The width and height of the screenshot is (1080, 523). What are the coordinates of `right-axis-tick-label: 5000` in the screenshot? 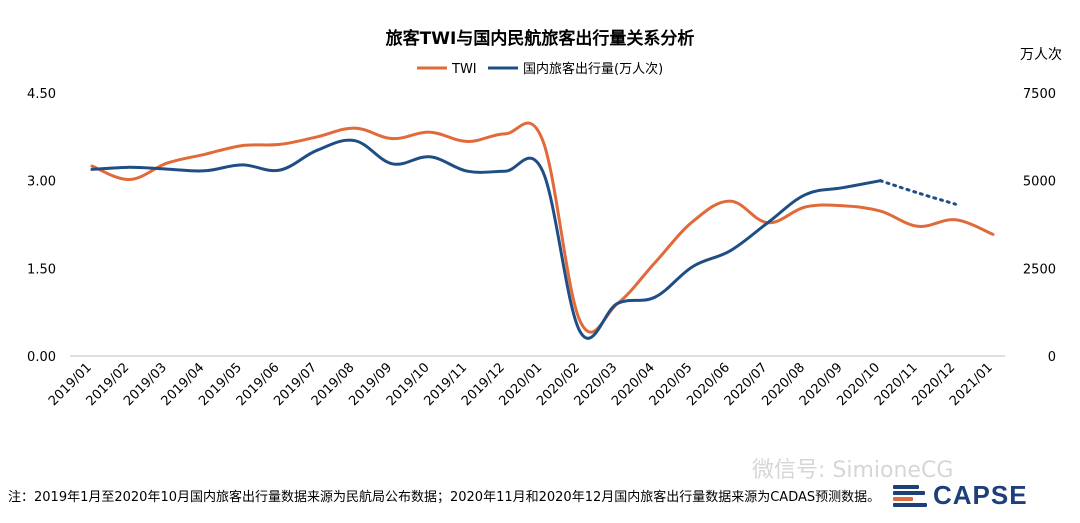 It's located at (1039, 182).